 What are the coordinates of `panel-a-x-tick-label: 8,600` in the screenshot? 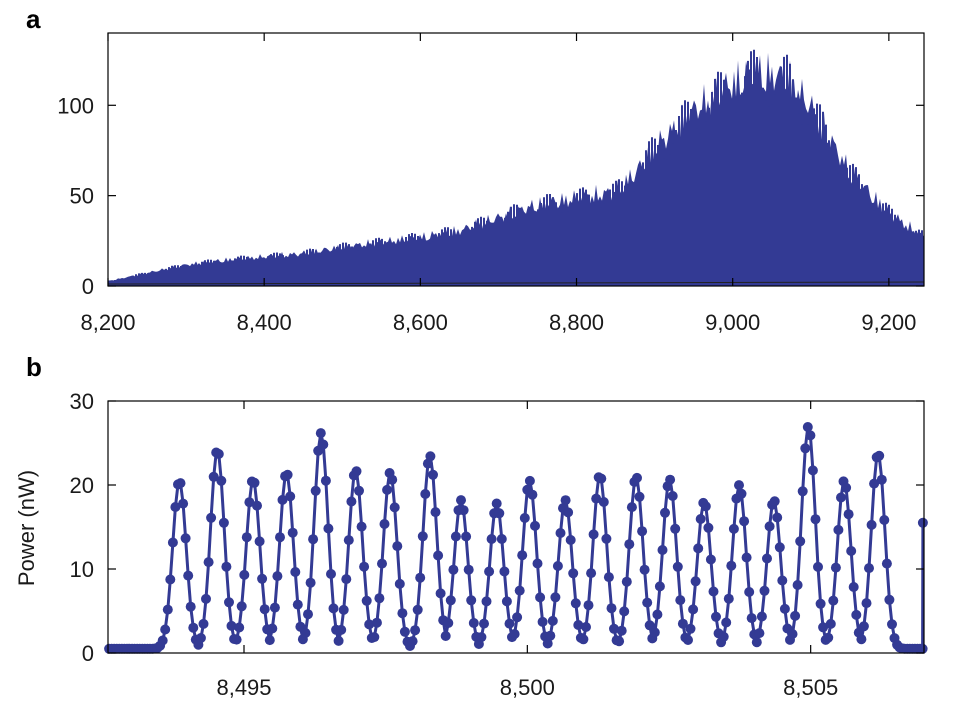 It's located at (420, 322).